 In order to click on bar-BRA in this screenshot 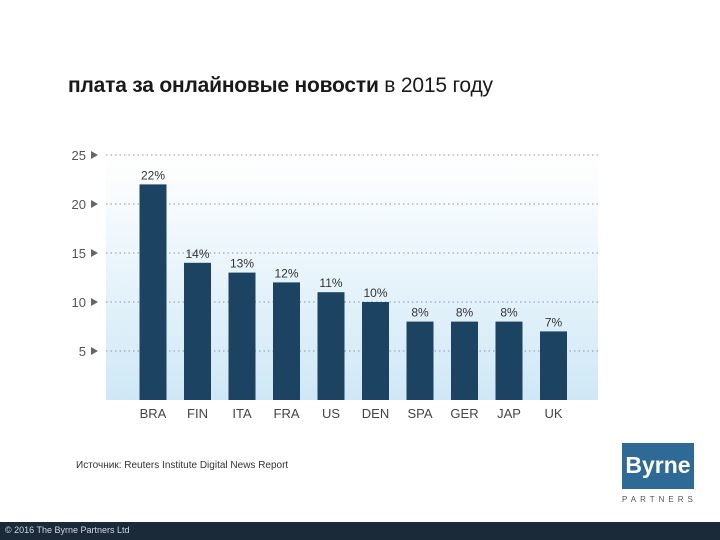, I will do `click(153, 292)`.